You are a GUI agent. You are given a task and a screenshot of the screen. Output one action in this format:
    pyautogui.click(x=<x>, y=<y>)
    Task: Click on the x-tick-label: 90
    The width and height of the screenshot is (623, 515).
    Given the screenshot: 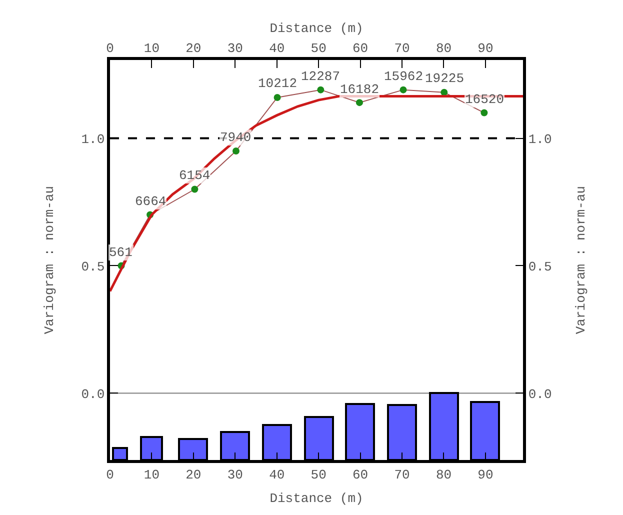 What is the action you would take?
    pyautogui.click(x=486, y=48)
    